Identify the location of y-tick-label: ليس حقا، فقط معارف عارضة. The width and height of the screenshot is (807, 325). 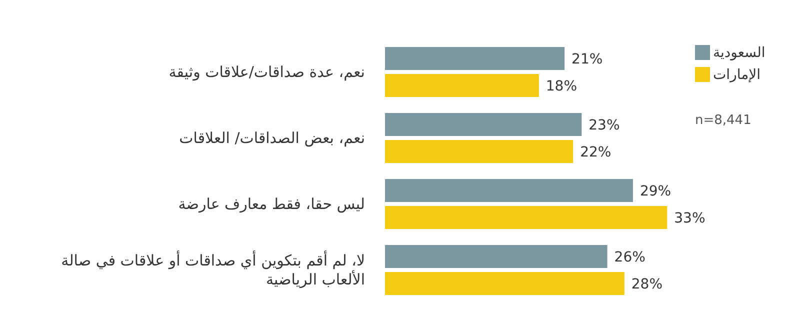
(271, 204).